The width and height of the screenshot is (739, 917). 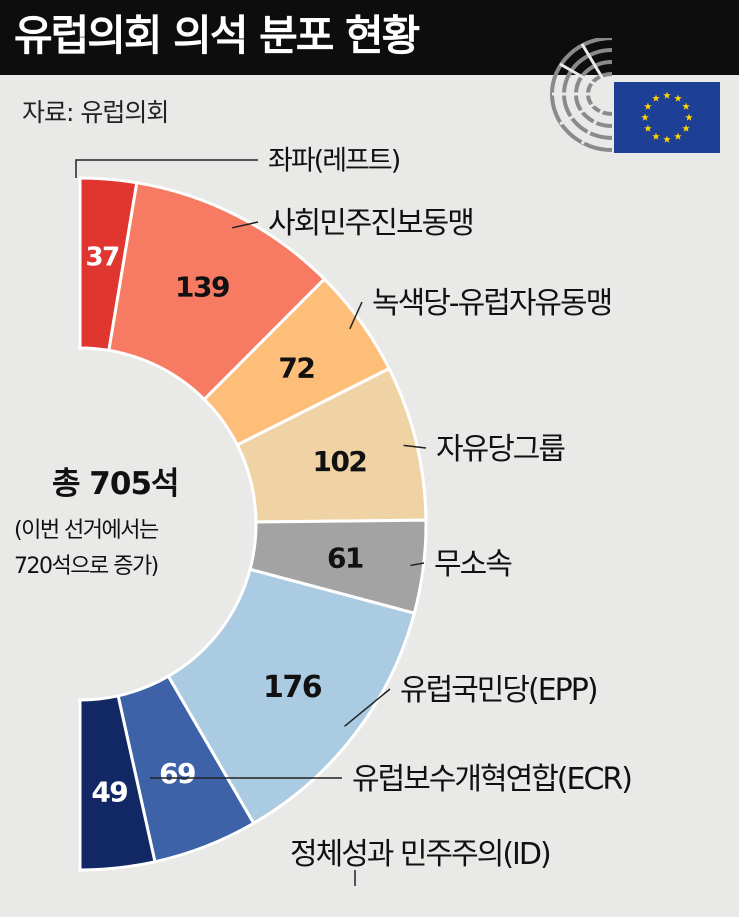 What do you see at coordinates (491, 779) in the screenshot?
I see `party-name-label: 유럽보수개혁연합(ECR)` at bounding box center [491, 779].